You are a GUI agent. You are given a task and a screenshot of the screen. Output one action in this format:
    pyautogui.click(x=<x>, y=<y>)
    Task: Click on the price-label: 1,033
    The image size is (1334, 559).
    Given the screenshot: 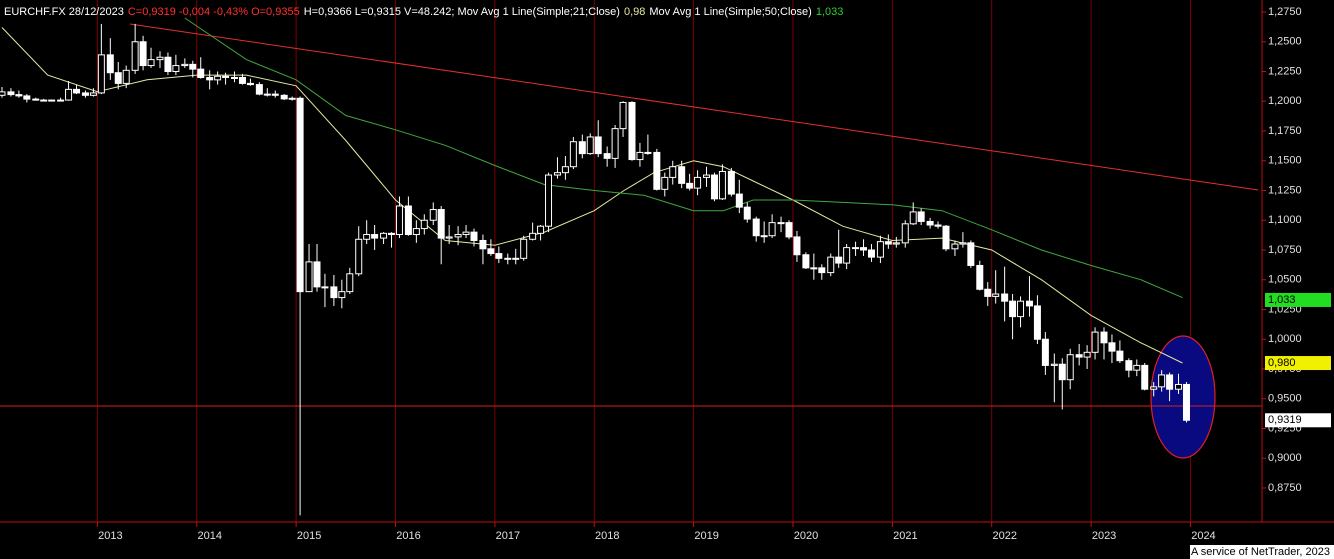 What is the action you would take?
    pyautogui.click(x=1282, y=300)
    